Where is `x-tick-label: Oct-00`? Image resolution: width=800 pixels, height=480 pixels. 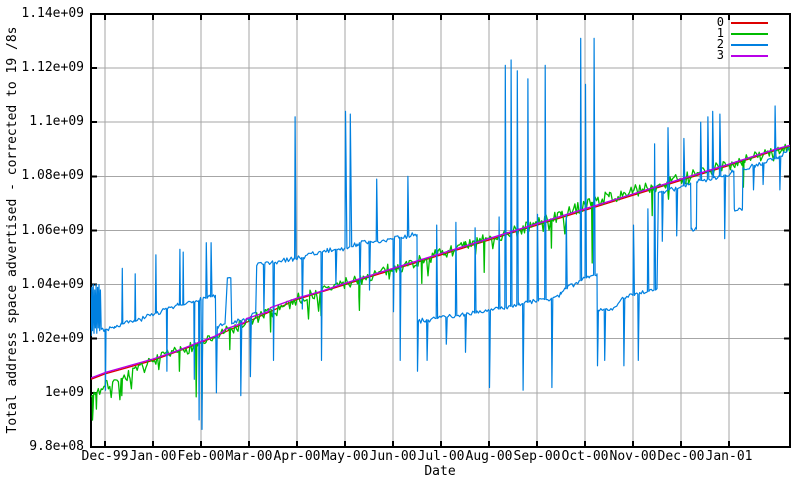 x-tick-label: Oct-00 is located at coordinates (585, 456).